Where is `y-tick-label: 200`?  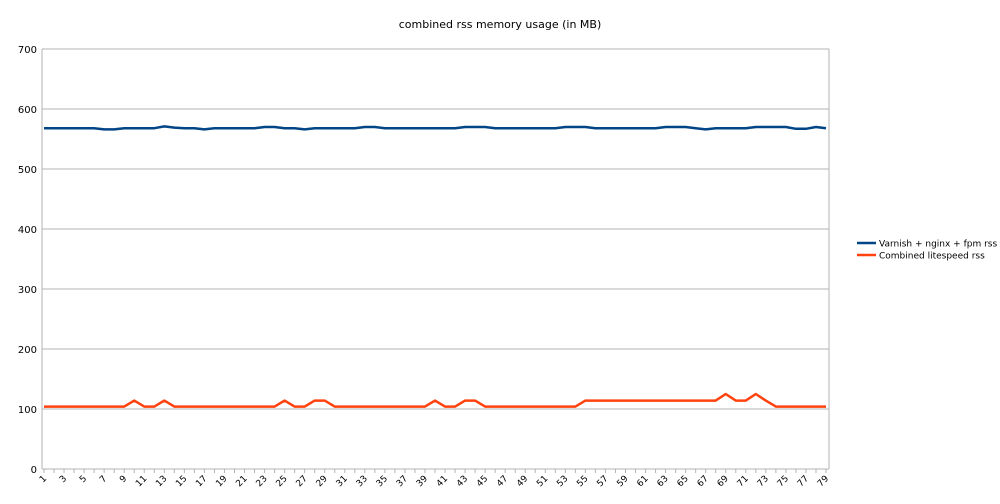
y-tick-label: 200 is located at coordinates (27, 350).